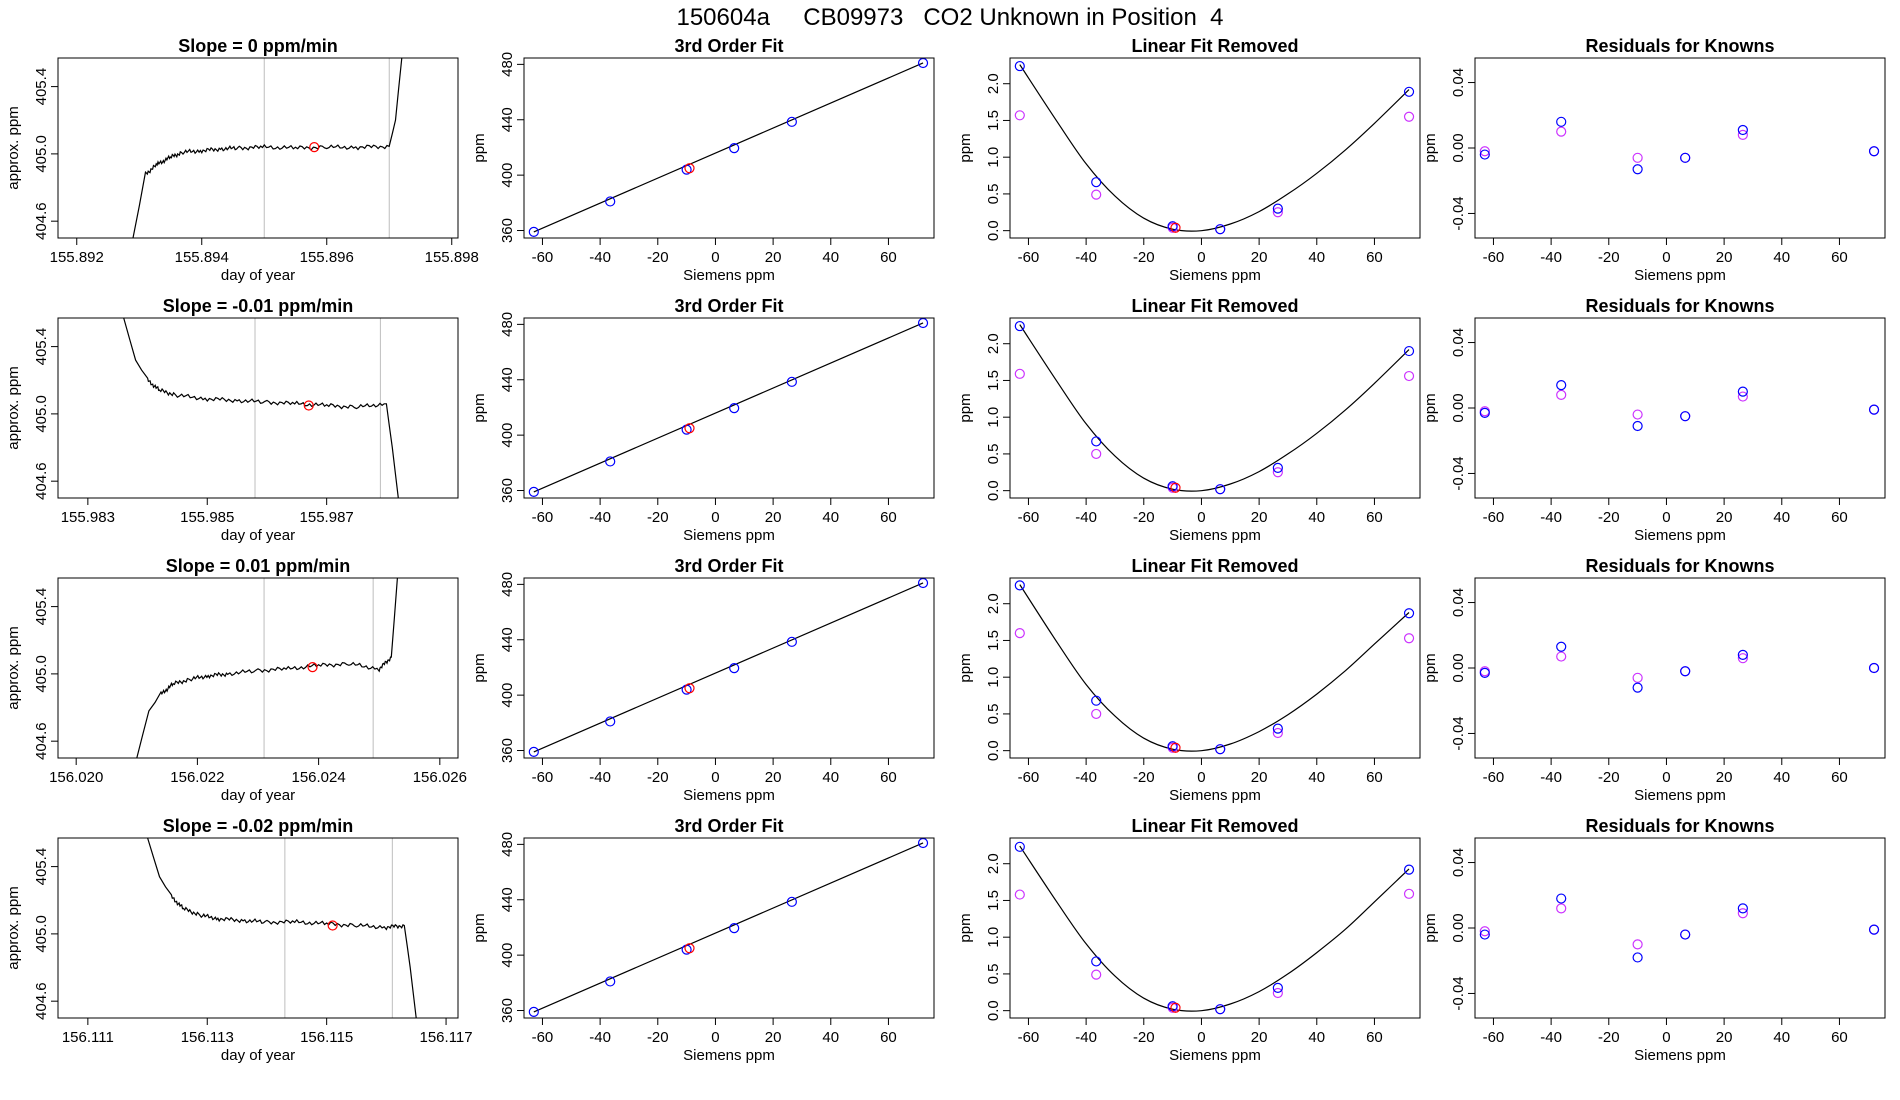 This screenshot has height=1100, width=1900. What do you see at coordinates (452, 257) in the screenshot?
I see `x-tick-label: 155.898` at bounding box center [452, 257].